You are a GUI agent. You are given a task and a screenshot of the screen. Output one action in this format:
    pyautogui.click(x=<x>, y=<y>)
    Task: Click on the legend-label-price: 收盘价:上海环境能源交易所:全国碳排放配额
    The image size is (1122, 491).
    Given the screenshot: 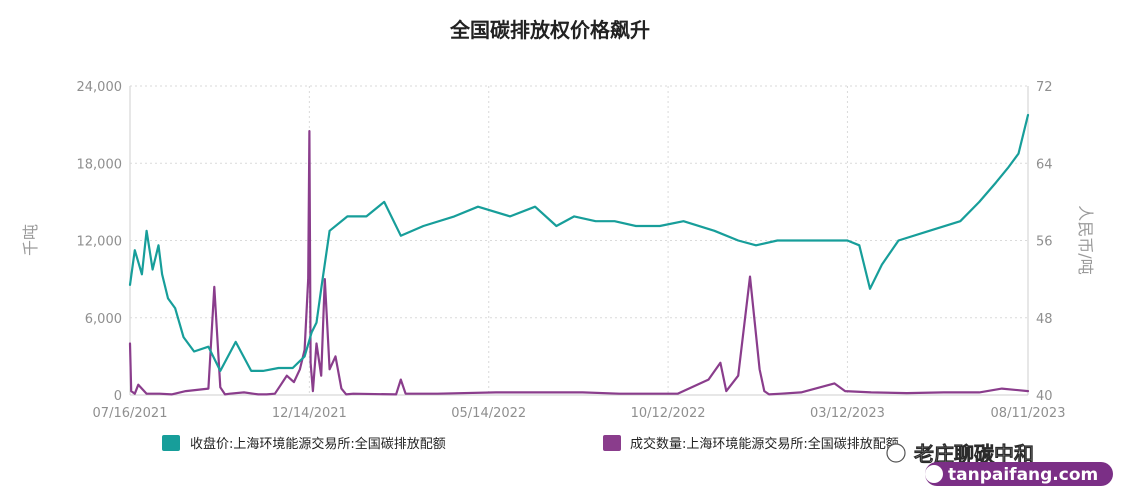 What is the action you would take?
    pyautogui.click(x=318, y=444)
    